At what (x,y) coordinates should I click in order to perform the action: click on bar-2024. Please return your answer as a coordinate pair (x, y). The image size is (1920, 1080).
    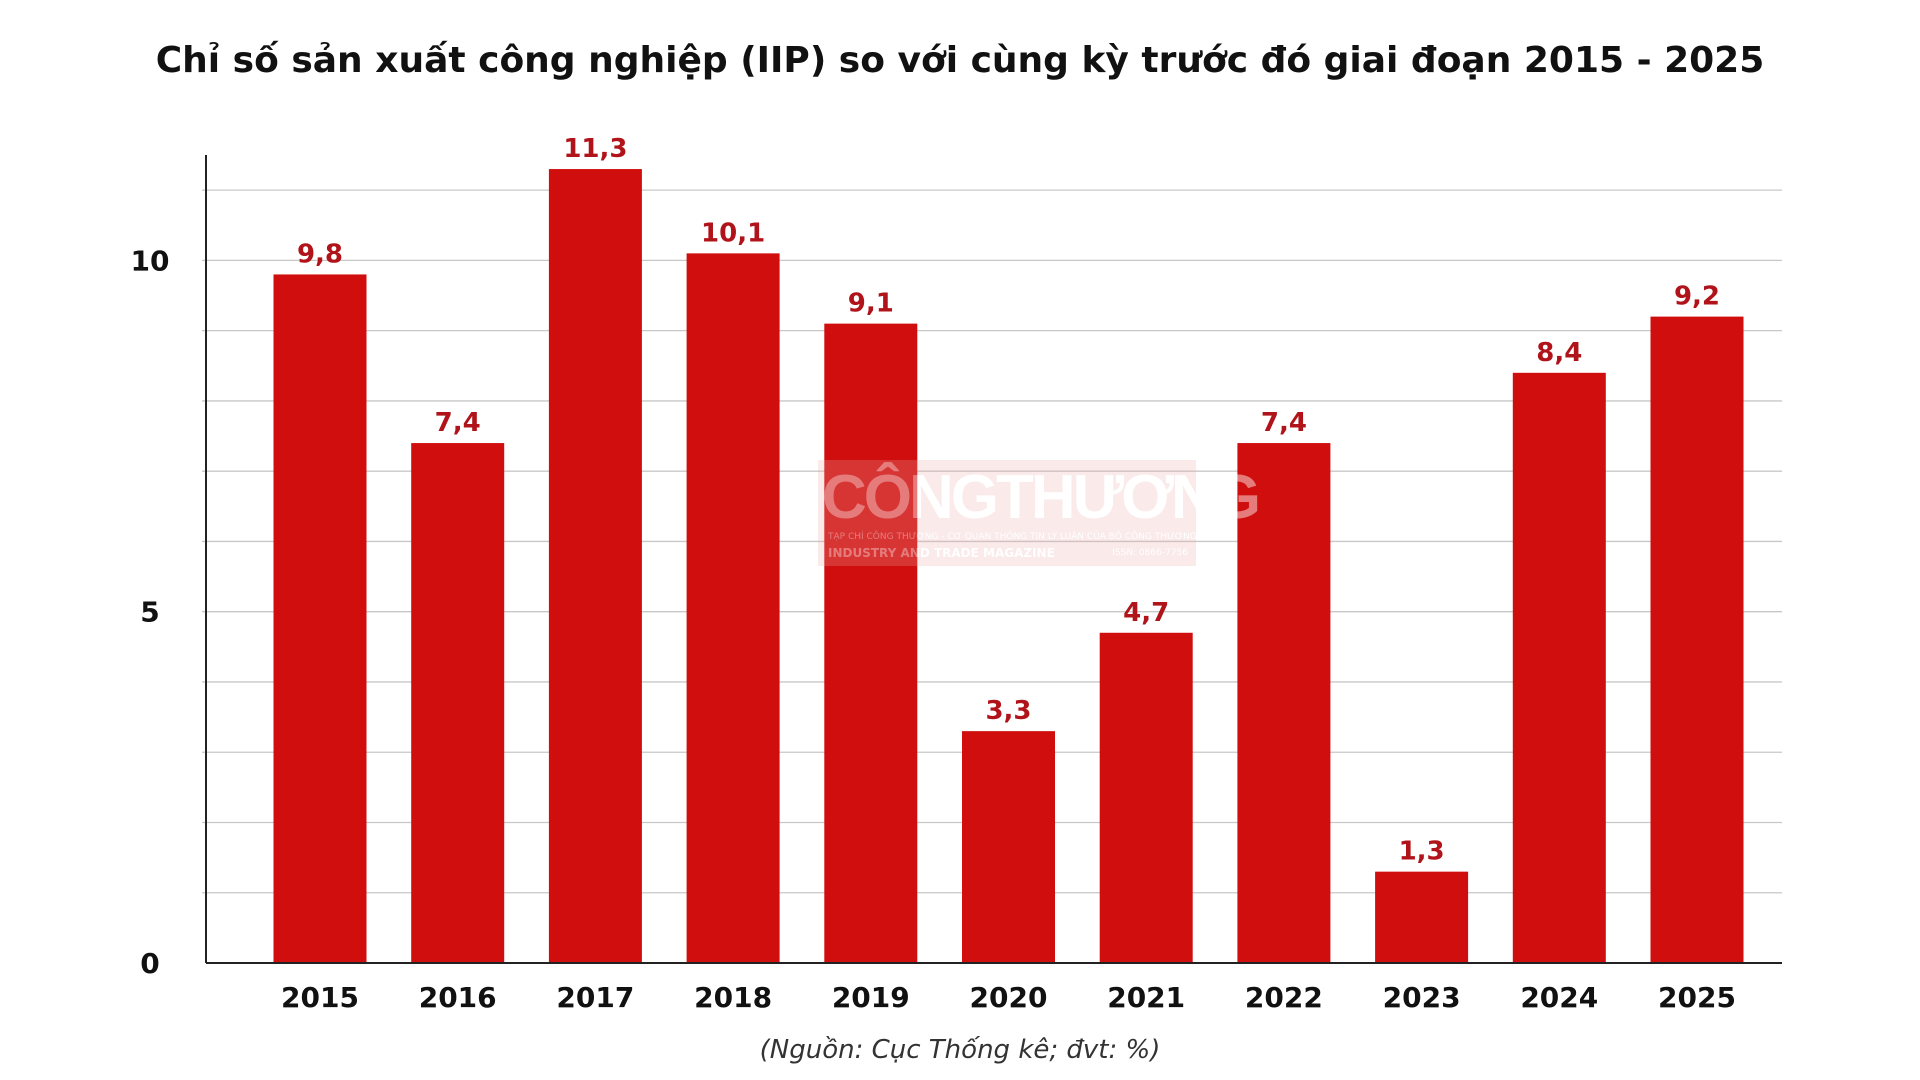
    Looking at the image, I should click on (1559, 667).